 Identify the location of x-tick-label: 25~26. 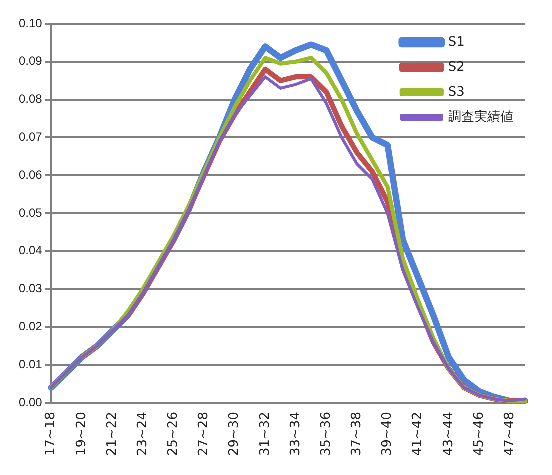
(174, 434).